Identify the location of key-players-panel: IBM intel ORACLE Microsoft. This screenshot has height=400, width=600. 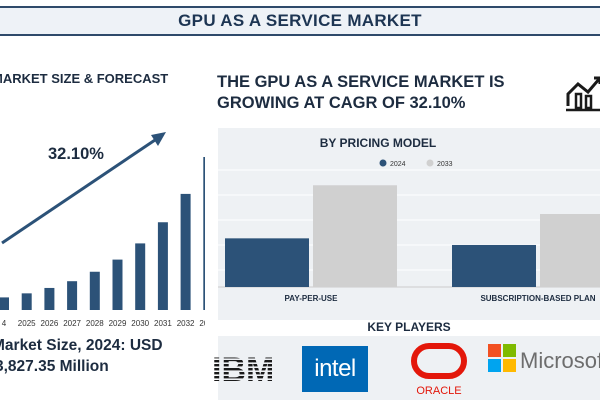
(406, 368).